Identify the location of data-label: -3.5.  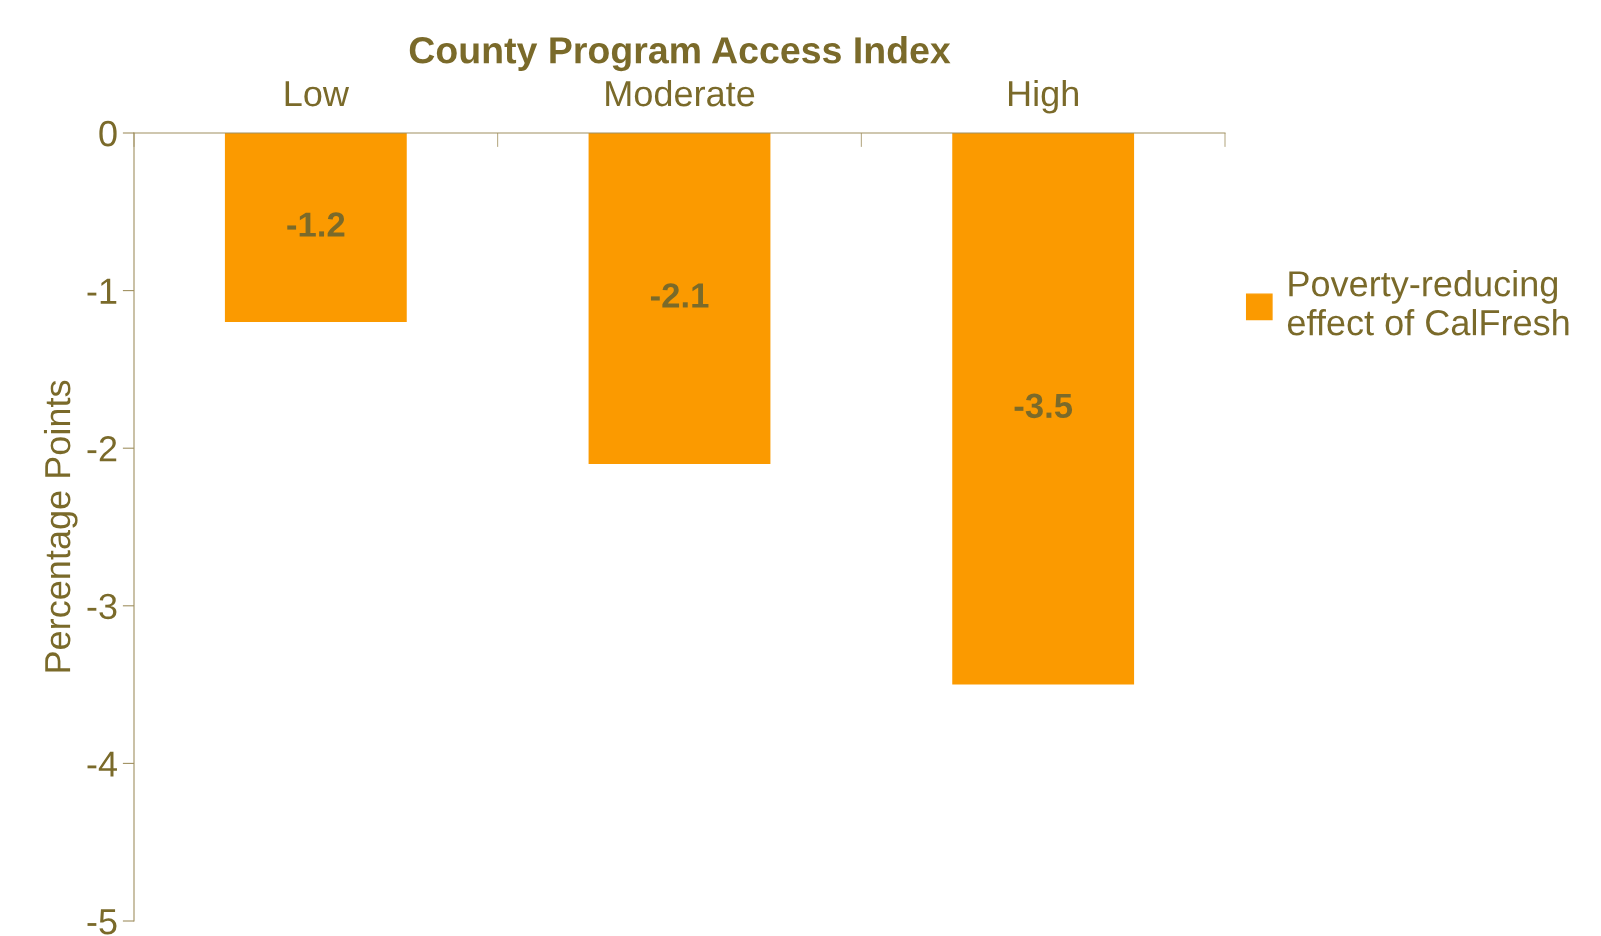
(1043, 406).